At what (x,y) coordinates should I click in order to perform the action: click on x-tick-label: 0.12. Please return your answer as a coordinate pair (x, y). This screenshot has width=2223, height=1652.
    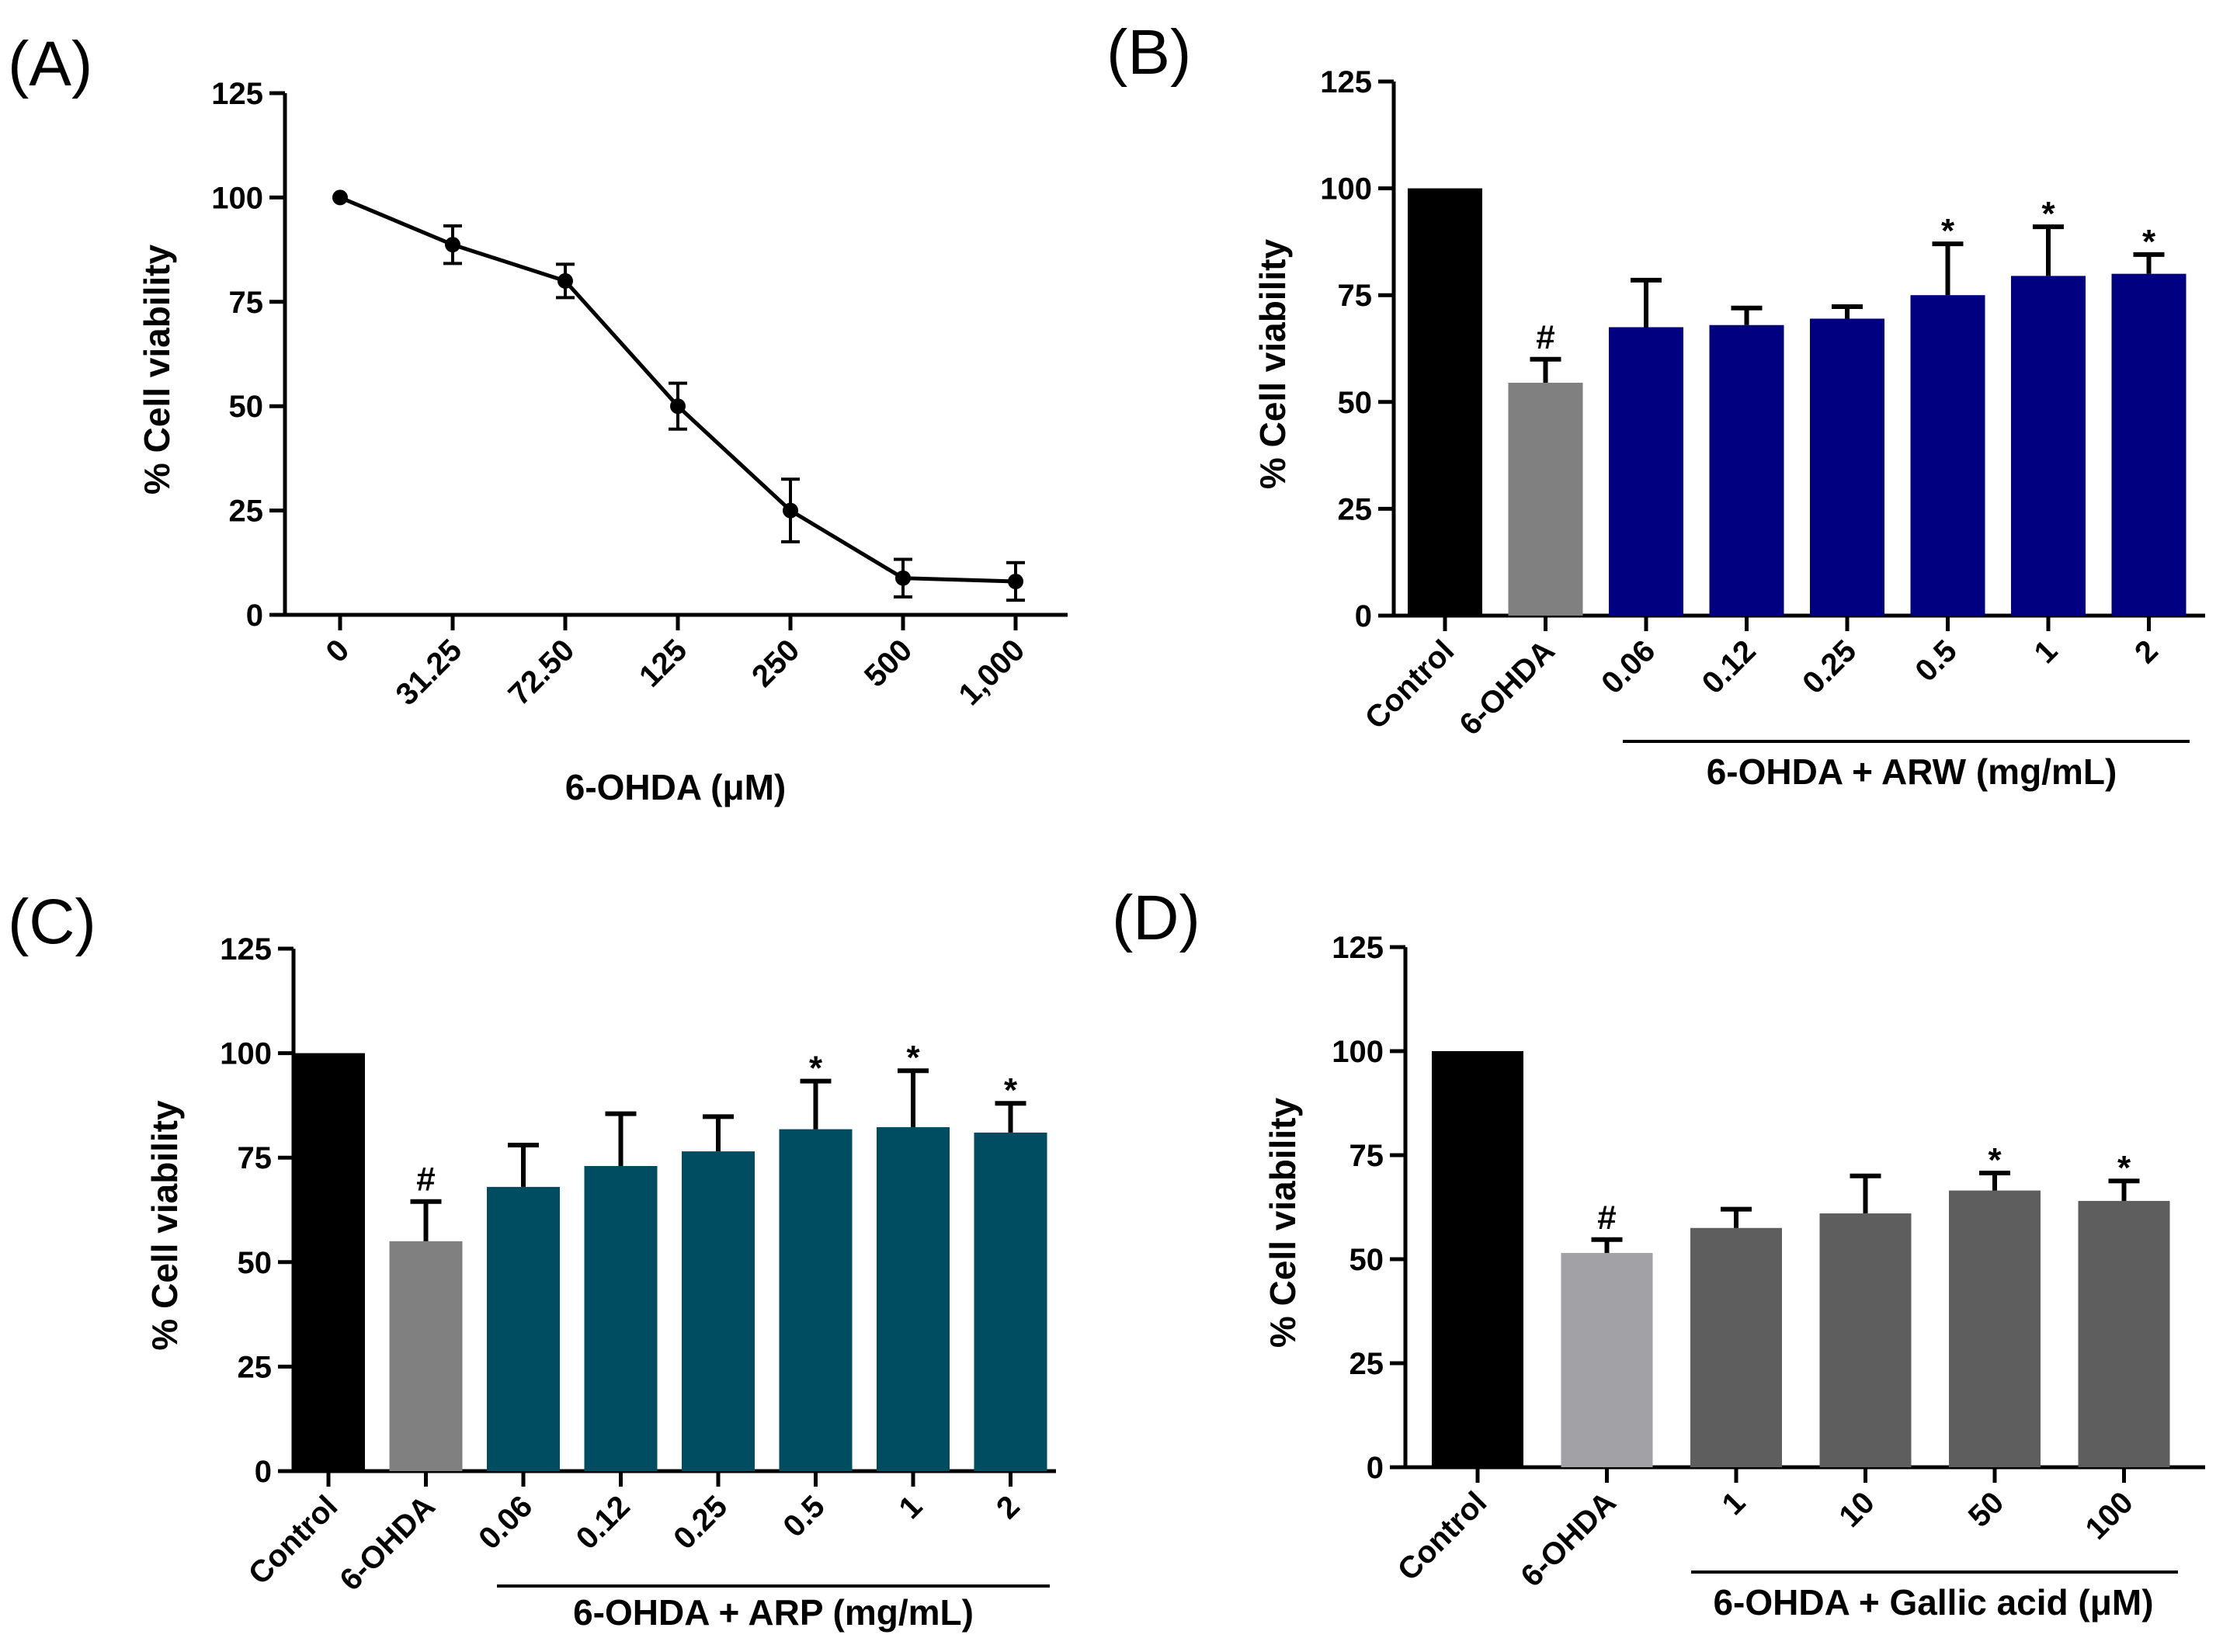
    Looking at the image, I should click on (1729, 666).